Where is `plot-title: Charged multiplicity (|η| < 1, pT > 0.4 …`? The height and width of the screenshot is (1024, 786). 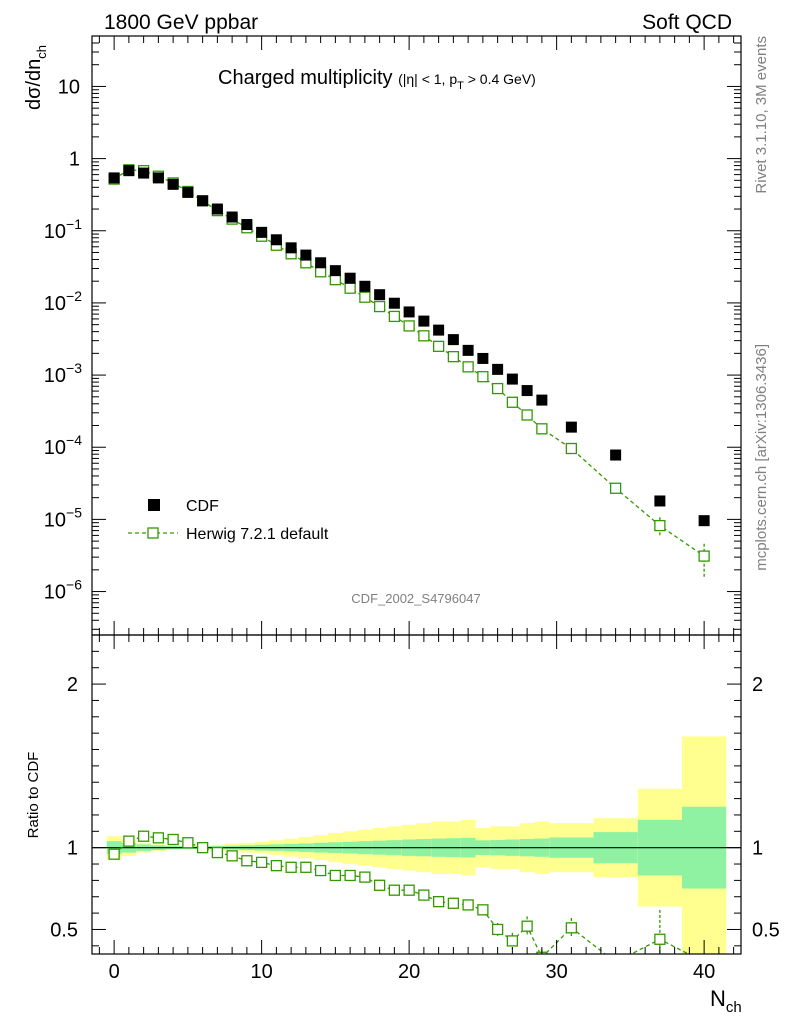
plot-title: Charged multiplicity (|η| < 1, pT > 0.4 … is located at coordinates (377, 79).